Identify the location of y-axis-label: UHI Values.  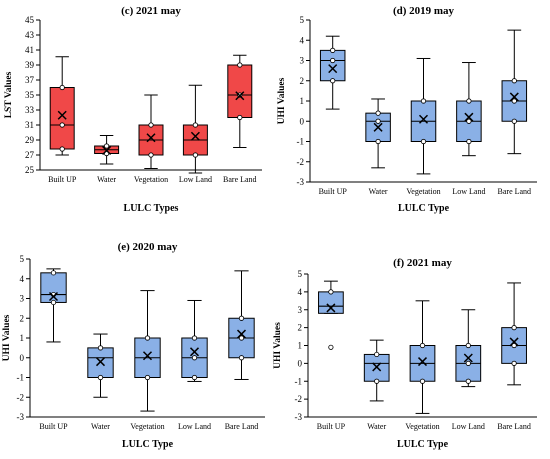
(282, 100).